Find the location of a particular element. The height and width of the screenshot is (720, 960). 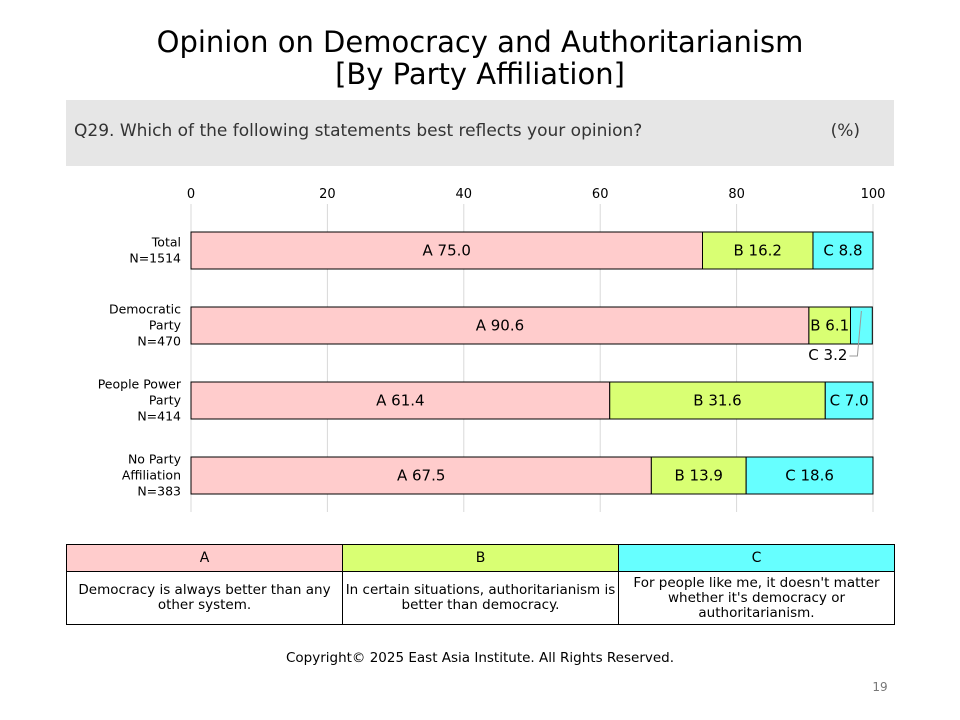

data-label: B 6.1 is located at coordinates (829, 326).